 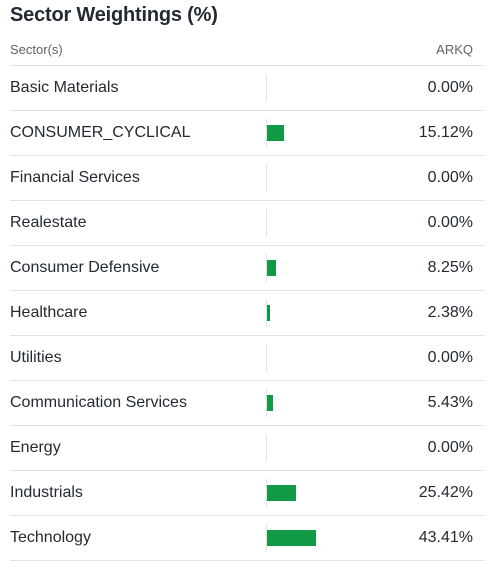 What do you see at coordinates (247, 538) in the screenshot?
I see `table-row: Technology 43.41%` at bounding box center [247, 538].